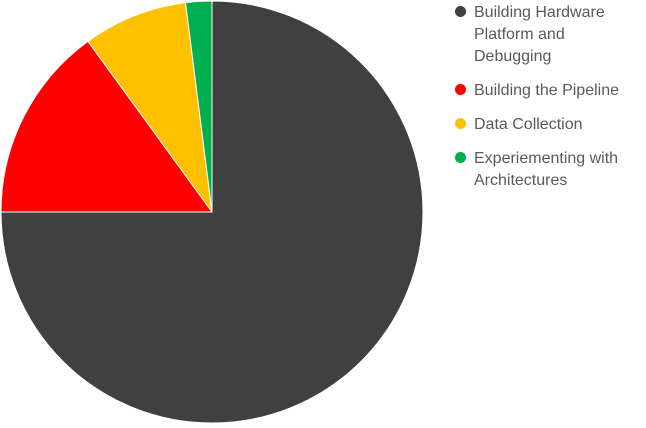 The image size is (646, 428). I want to click on legend-label-3: Experiementing with Architectures, so click(546, 169).